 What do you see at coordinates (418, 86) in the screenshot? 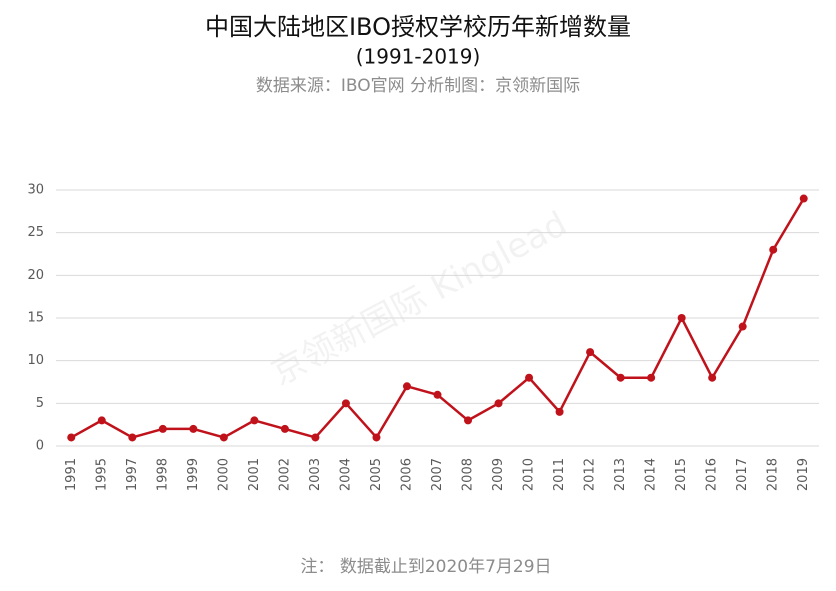
I see `source-note: 数据来源：IBO官网 分析制图：京领新国际` at bounding box center [418, 86].